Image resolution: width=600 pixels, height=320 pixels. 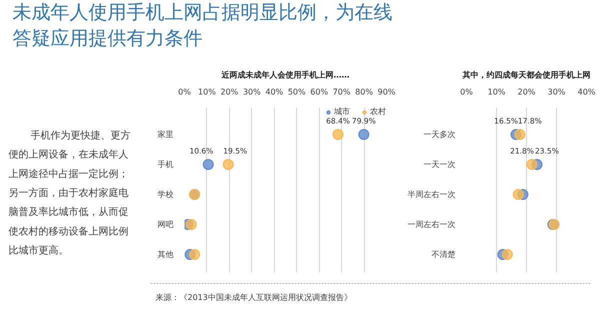 I want to click on source-note: 来源：《2013中国未成年人互联网运用状况调查报告》, so click(x=254, y=297).